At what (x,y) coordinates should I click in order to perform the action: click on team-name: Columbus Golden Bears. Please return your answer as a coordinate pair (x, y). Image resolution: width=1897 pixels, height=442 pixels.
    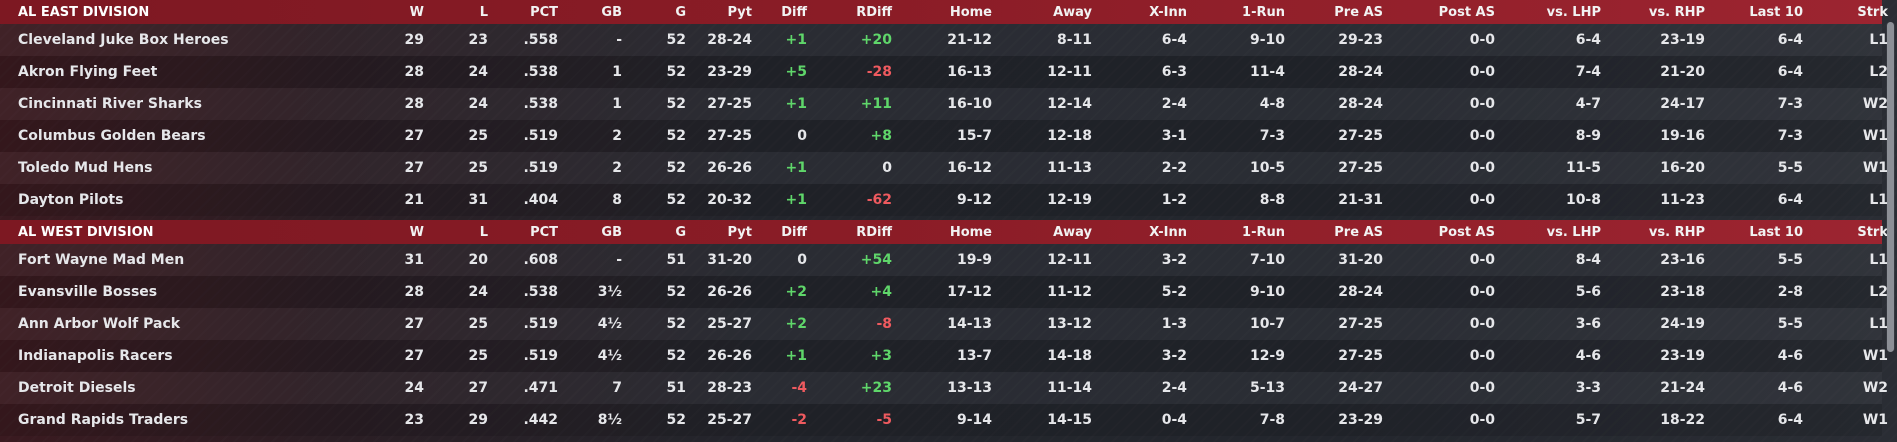
    Looking at the image, I should click on (112, 136).